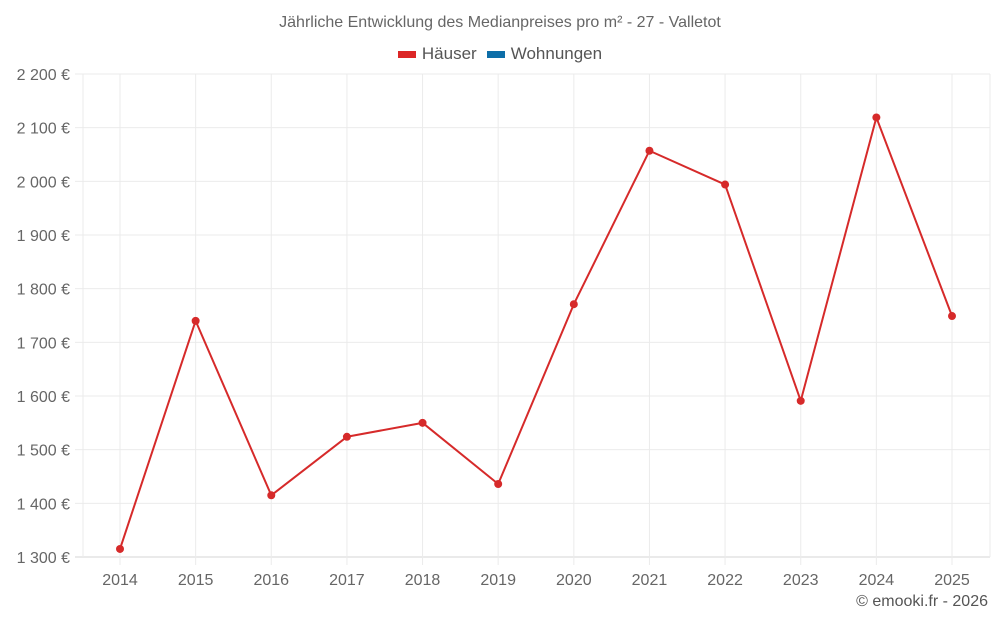 The height and width of the screenshot is (625, 1000). Describe the element at coordinates (725, 580) in the screenshot. I see `x-tick-label: 2022` at that location.